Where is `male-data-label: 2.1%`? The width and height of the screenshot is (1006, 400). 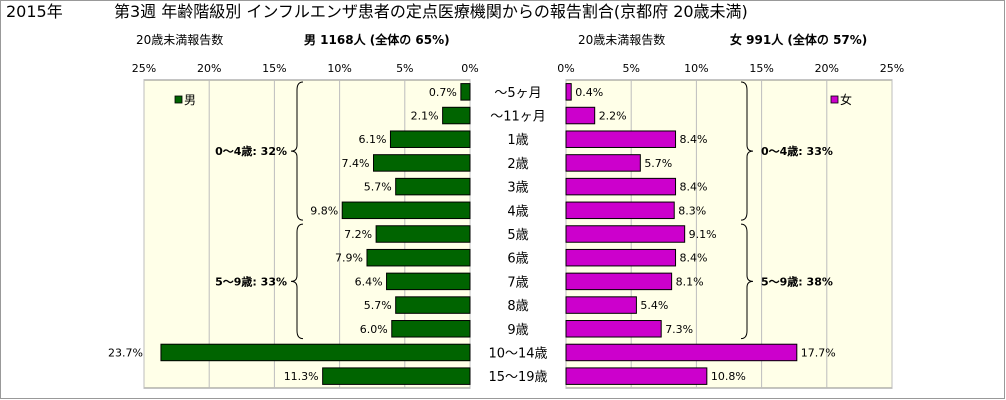
male-data-label: 2.1% is located at coordinates (425, 116).